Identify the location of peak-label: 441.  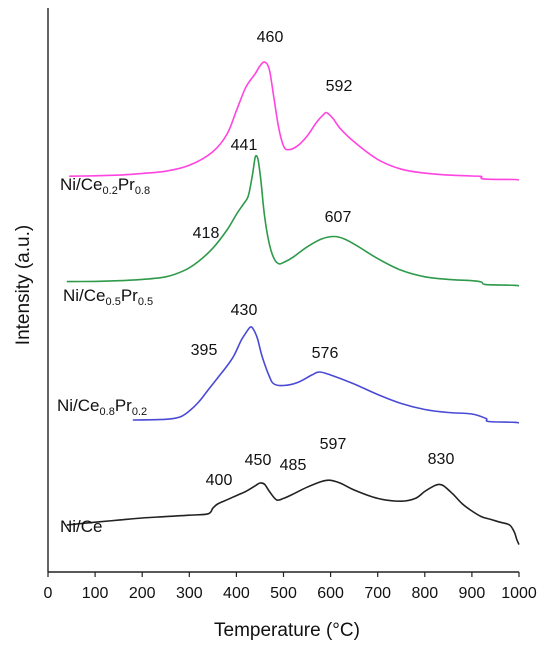
(244, 145).